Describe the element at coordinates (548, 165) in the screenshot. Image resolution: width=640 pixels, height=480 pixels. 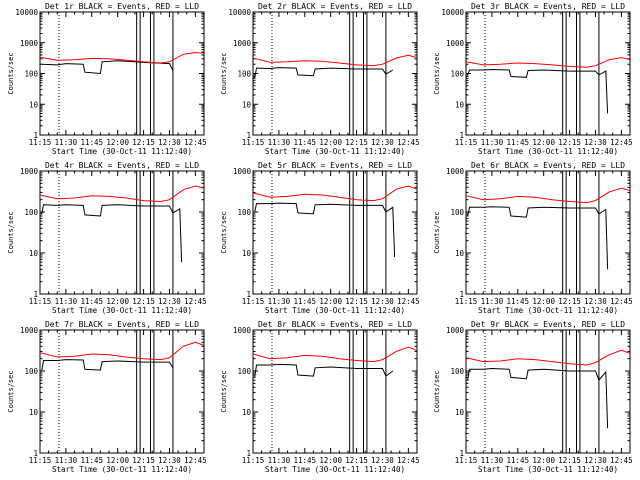
I see `panel-title: Det 6r BLACK = Events, RED = LLD` at that location.